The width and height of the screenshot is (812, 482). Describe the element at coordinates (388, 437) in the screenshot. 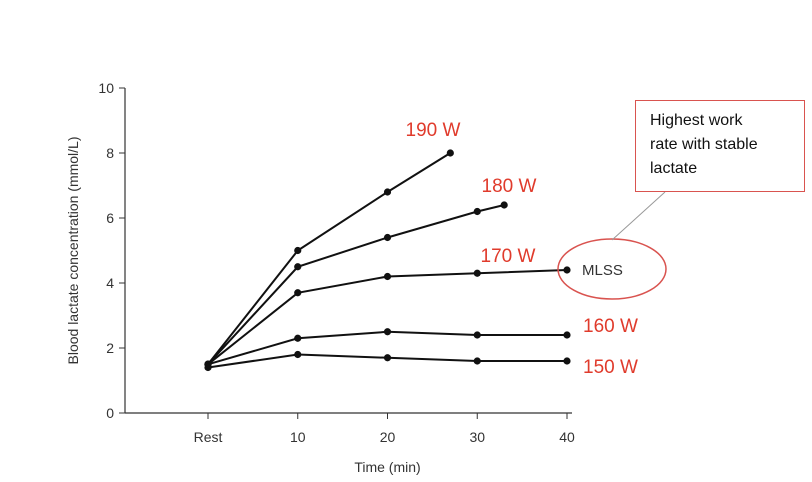

I see `x-tick-label: 20` at that location.